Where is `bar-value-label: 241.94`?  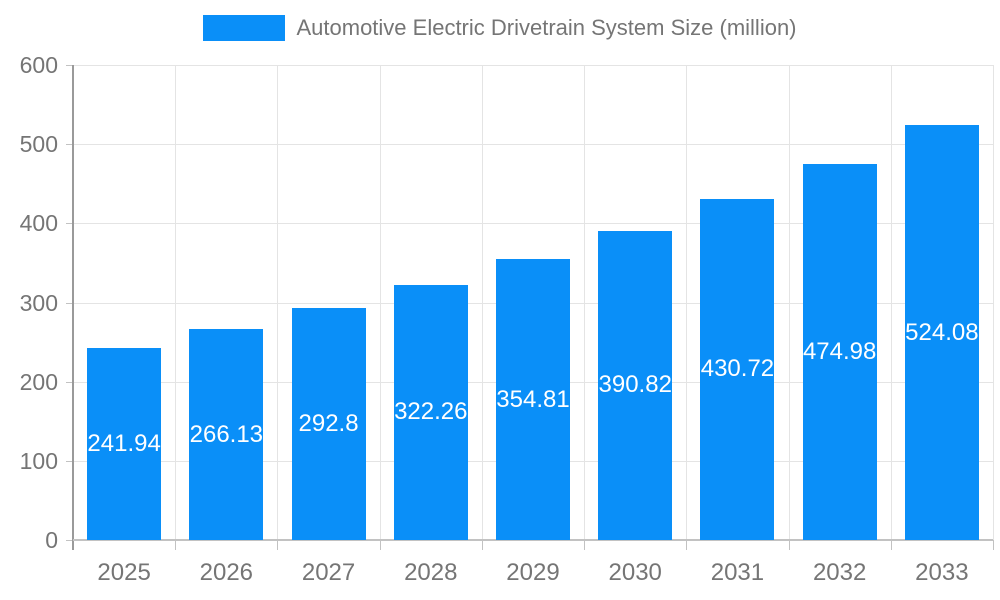
bar-value-label: 241.94 is located at coordinates (124, 444).